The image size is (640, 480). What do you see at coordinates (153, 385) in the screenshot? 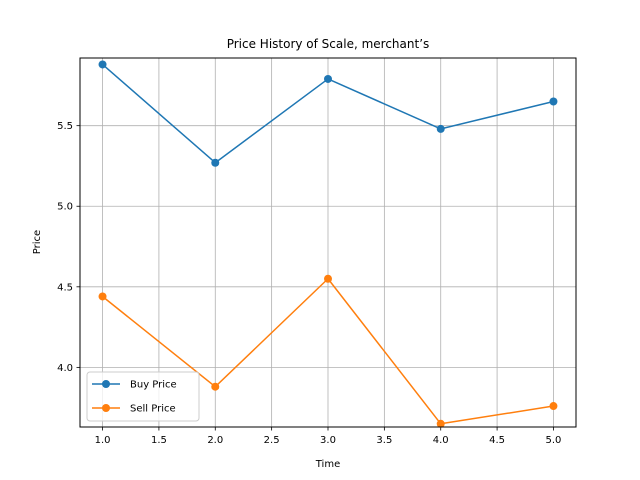
I see `buy-price-legend-label: Buy Price` at bounding box center [153, 385].